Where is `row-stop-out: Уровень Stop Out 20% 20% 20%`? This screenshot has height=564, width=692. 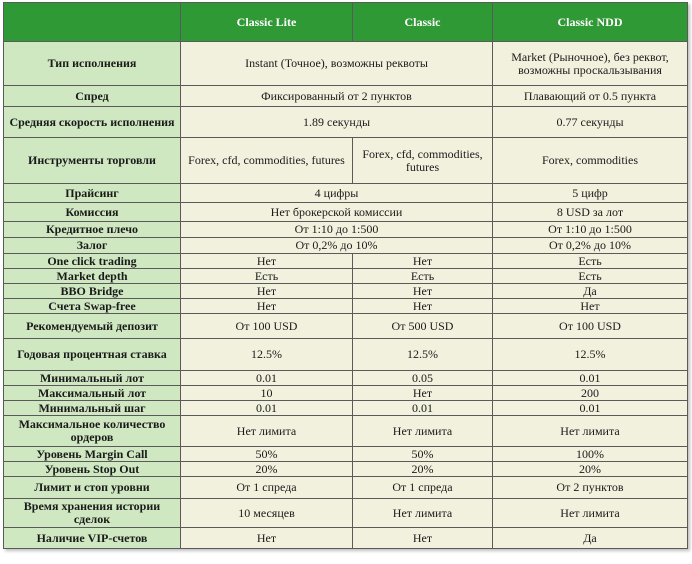
row-stop-out: Уровень Stop Out 20% 20% 20% is located at coordinates (345, 469).